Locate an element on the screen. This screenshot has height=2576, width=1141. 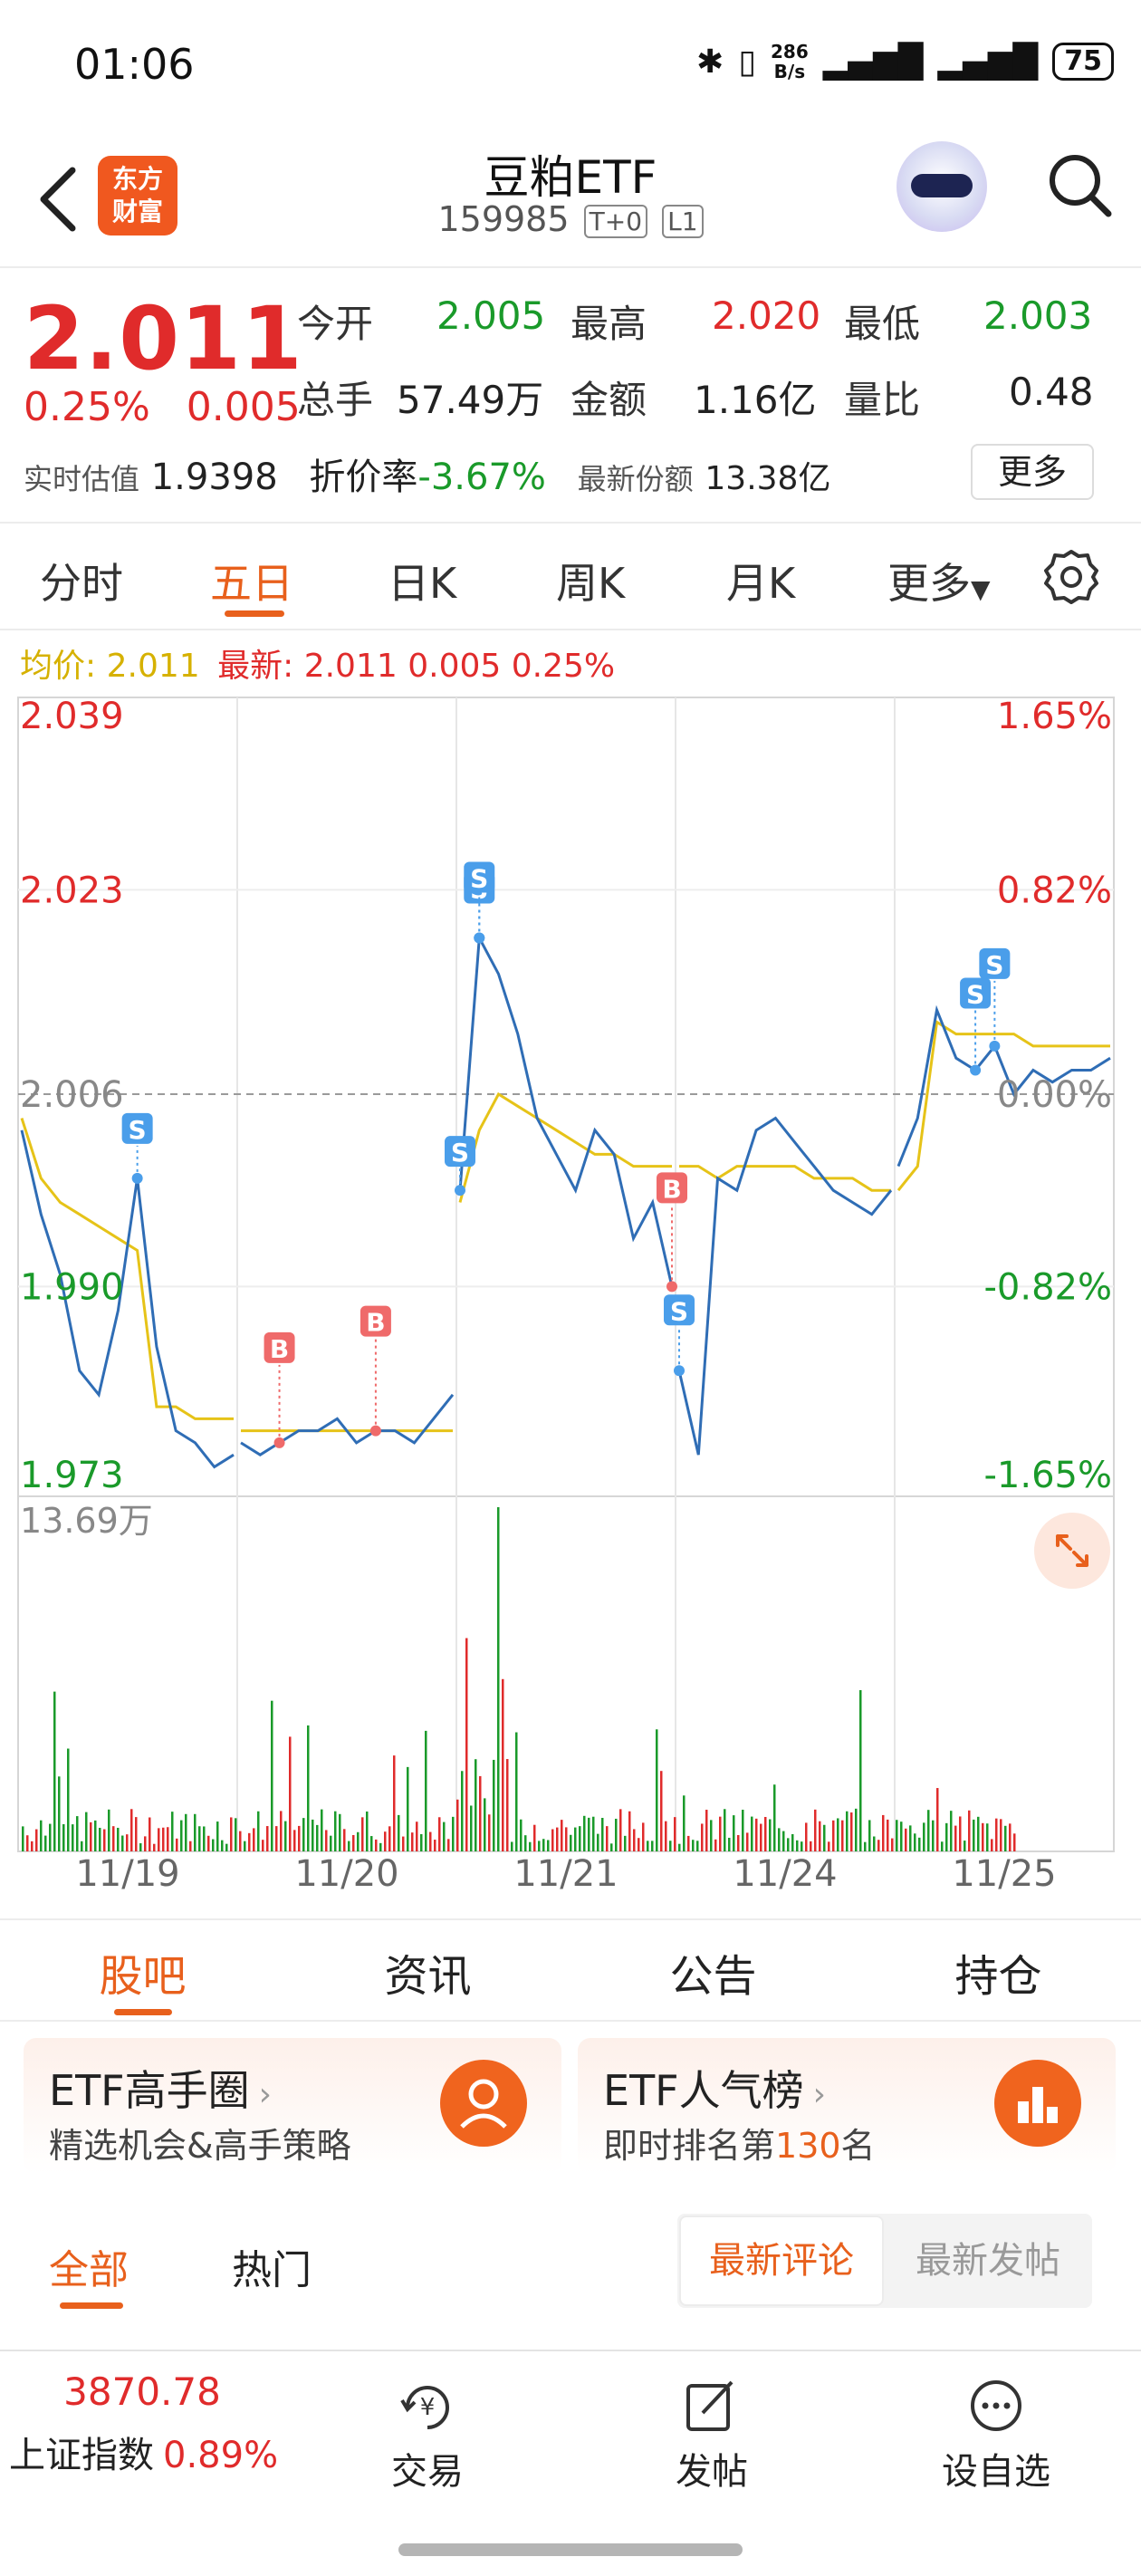
tab-more-periods: 更多▼ is located at coordinates (939, 580).